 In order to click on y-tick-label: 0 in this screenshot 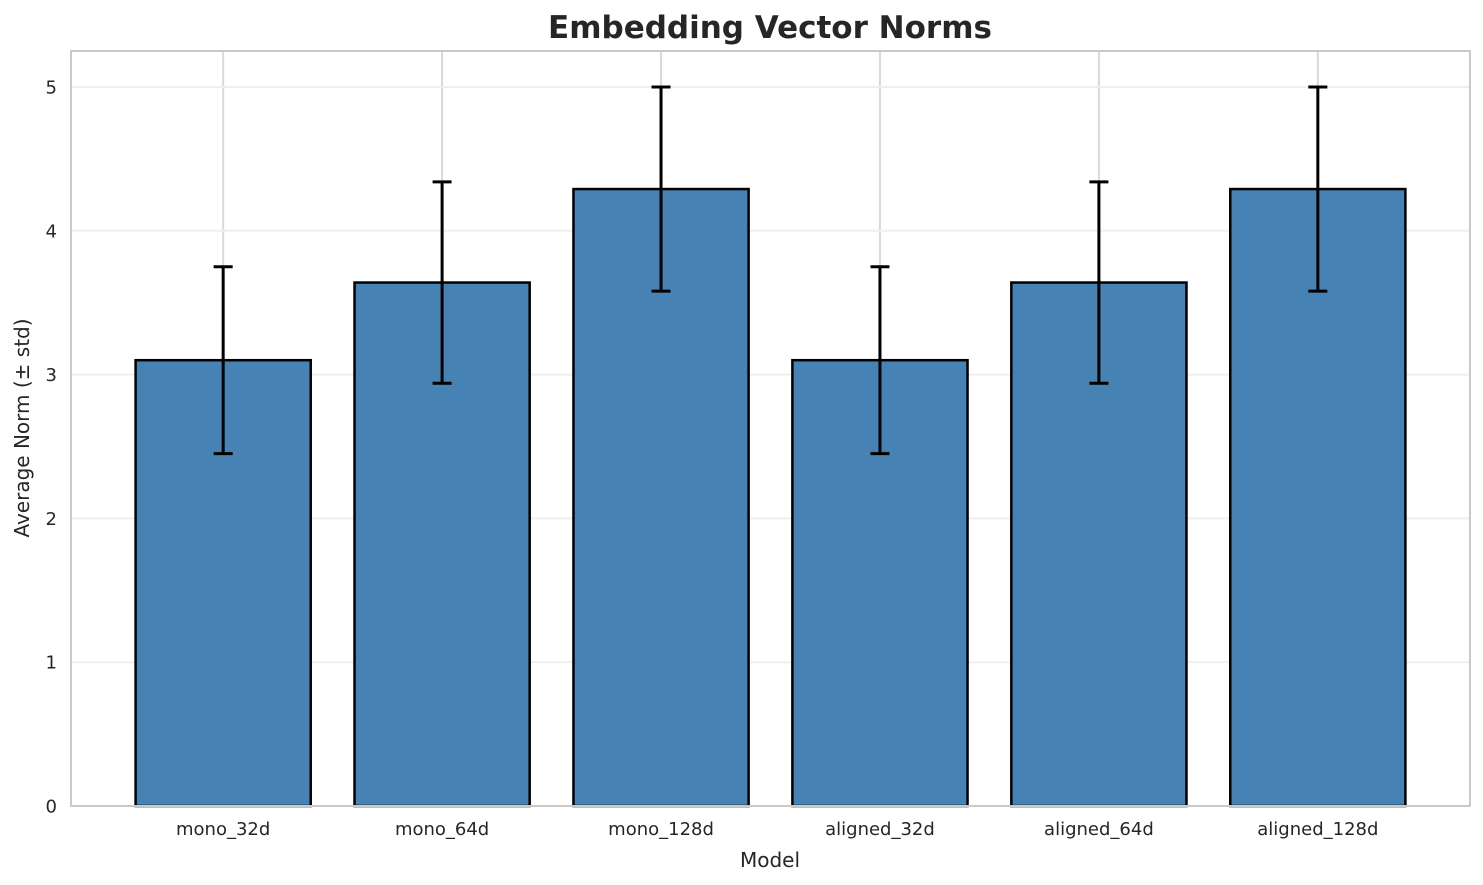, I will do `click(51, 807)`.